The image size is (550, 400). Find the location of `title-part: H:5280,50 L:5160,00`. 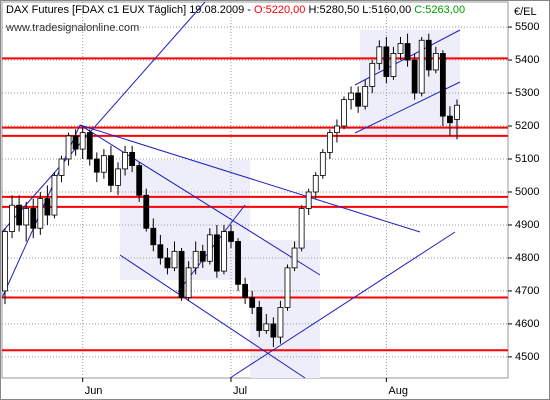

title-part: H:5280,50 L:5160,00 is located at coordinates (359, 10).